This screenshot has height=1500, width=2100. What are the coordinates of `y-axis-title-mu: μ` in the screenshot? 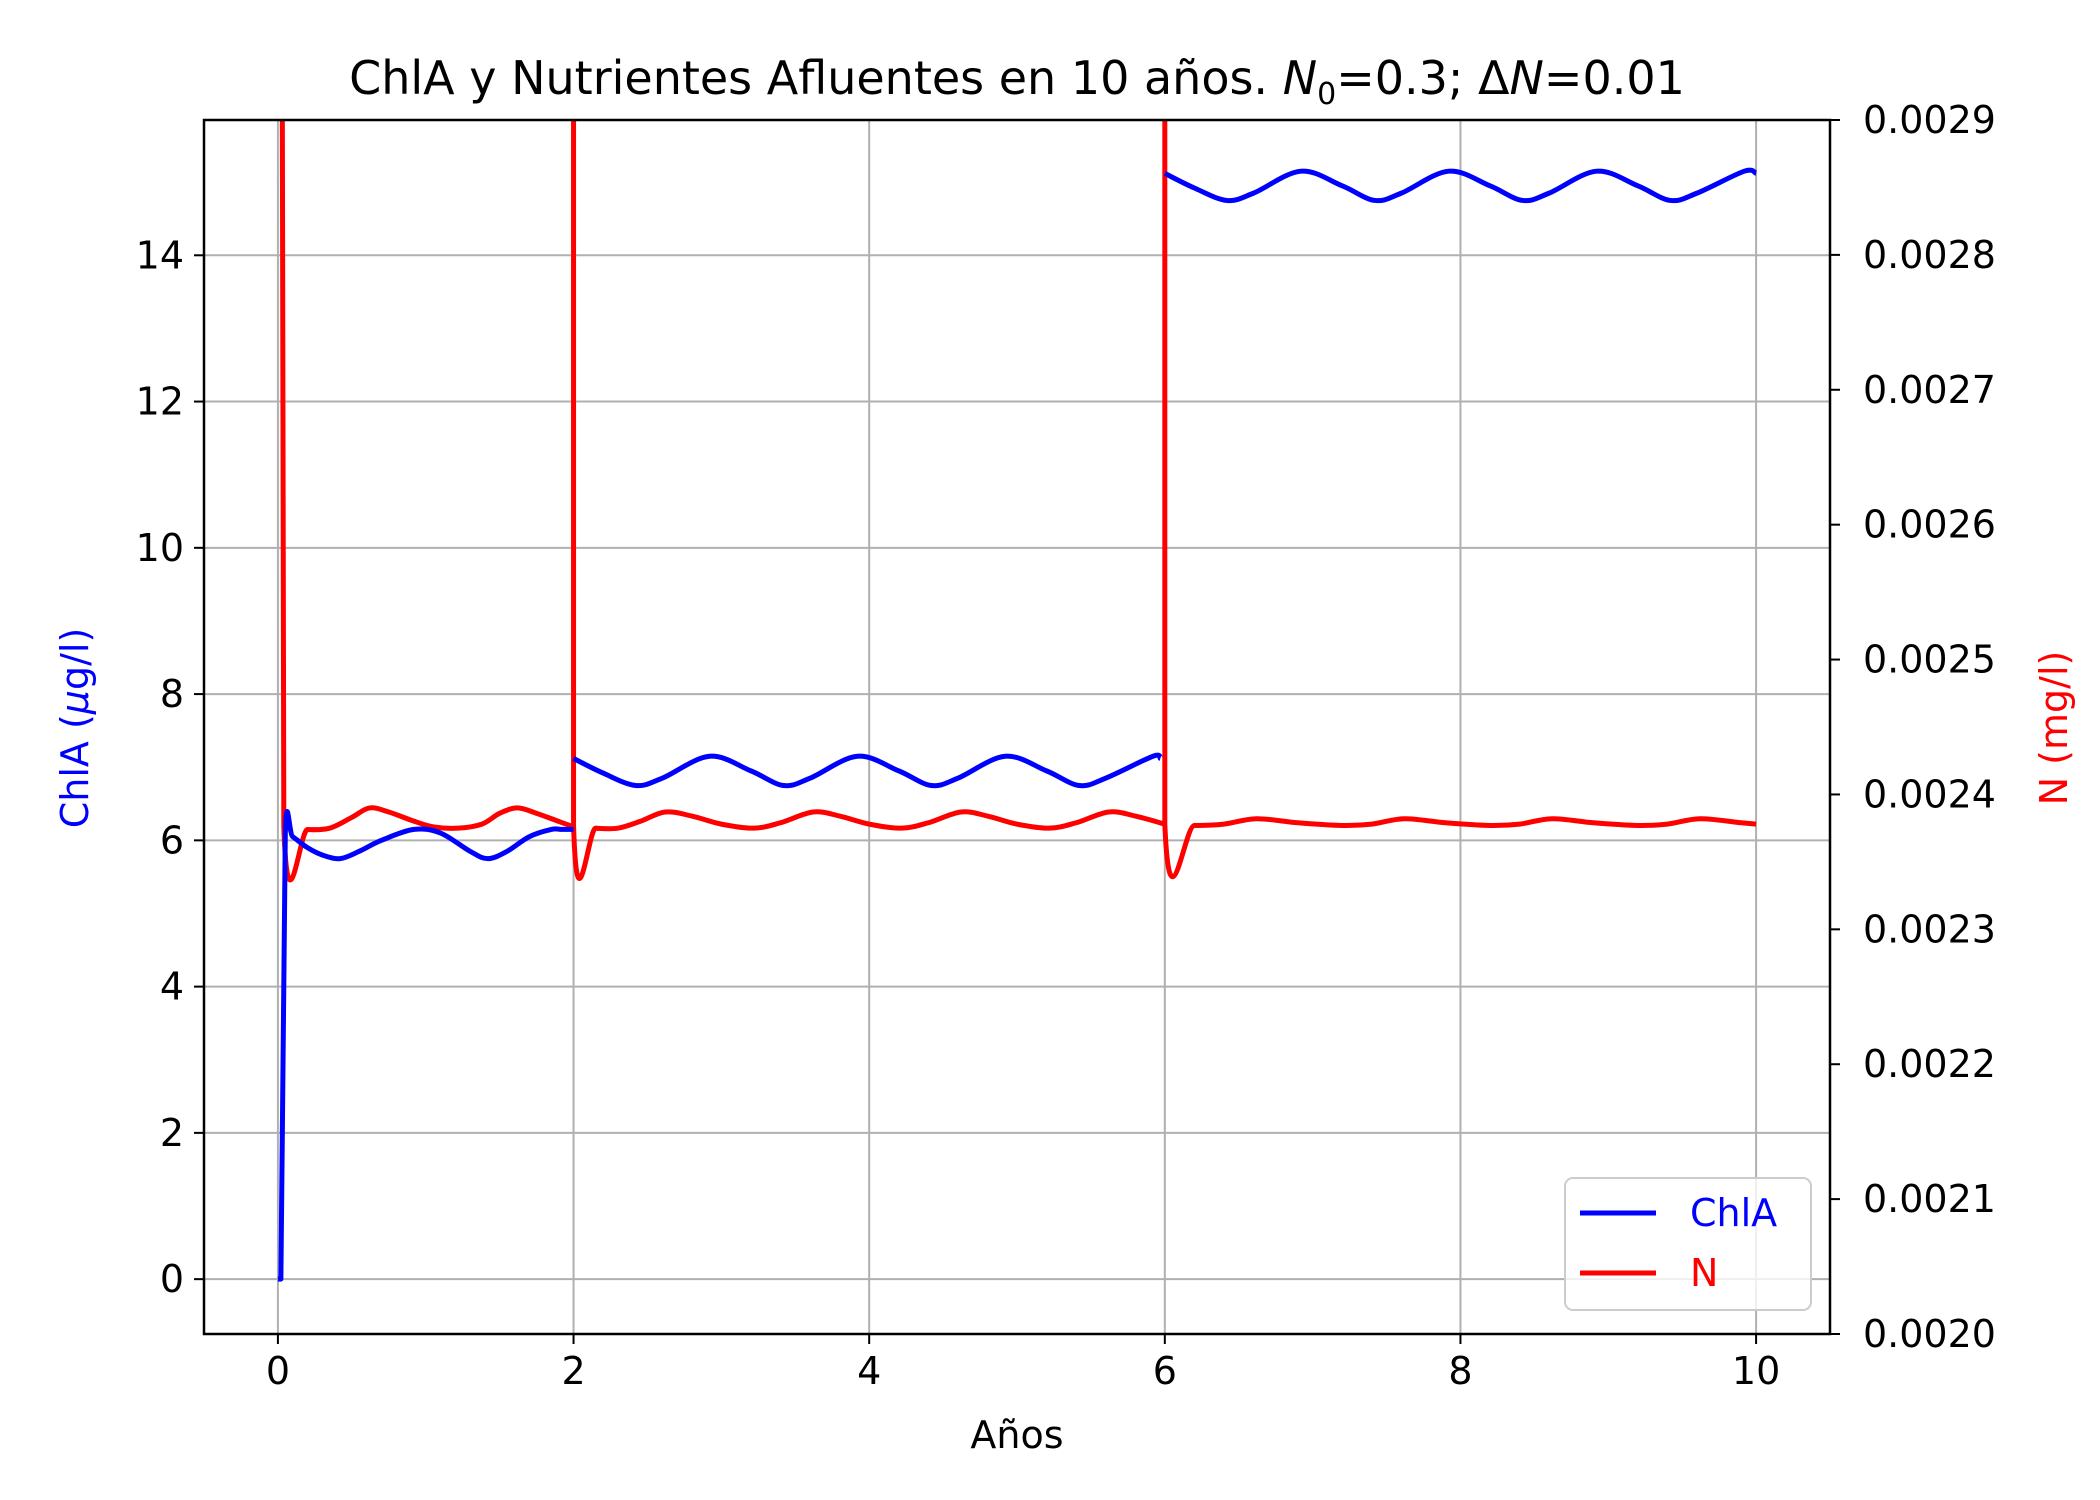 It's located at (75, 702).